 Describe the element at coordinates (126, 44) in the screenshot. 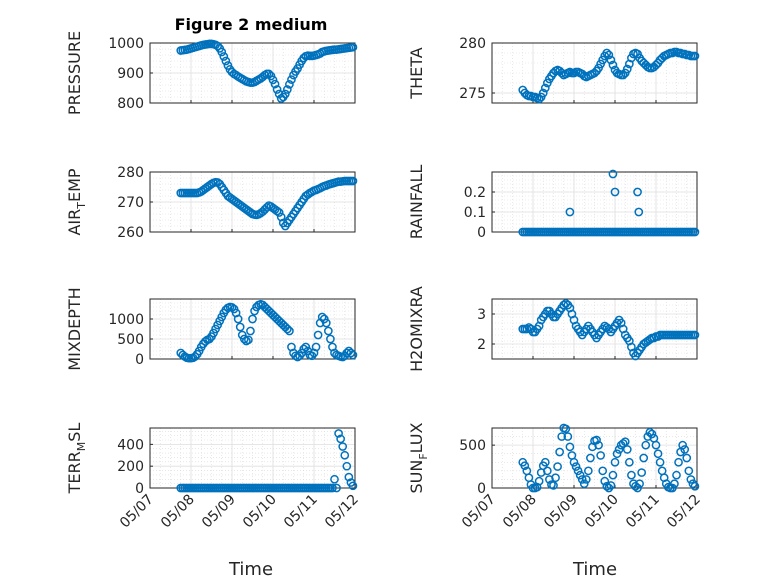

I see `y-tick-label: 1000` at that location.